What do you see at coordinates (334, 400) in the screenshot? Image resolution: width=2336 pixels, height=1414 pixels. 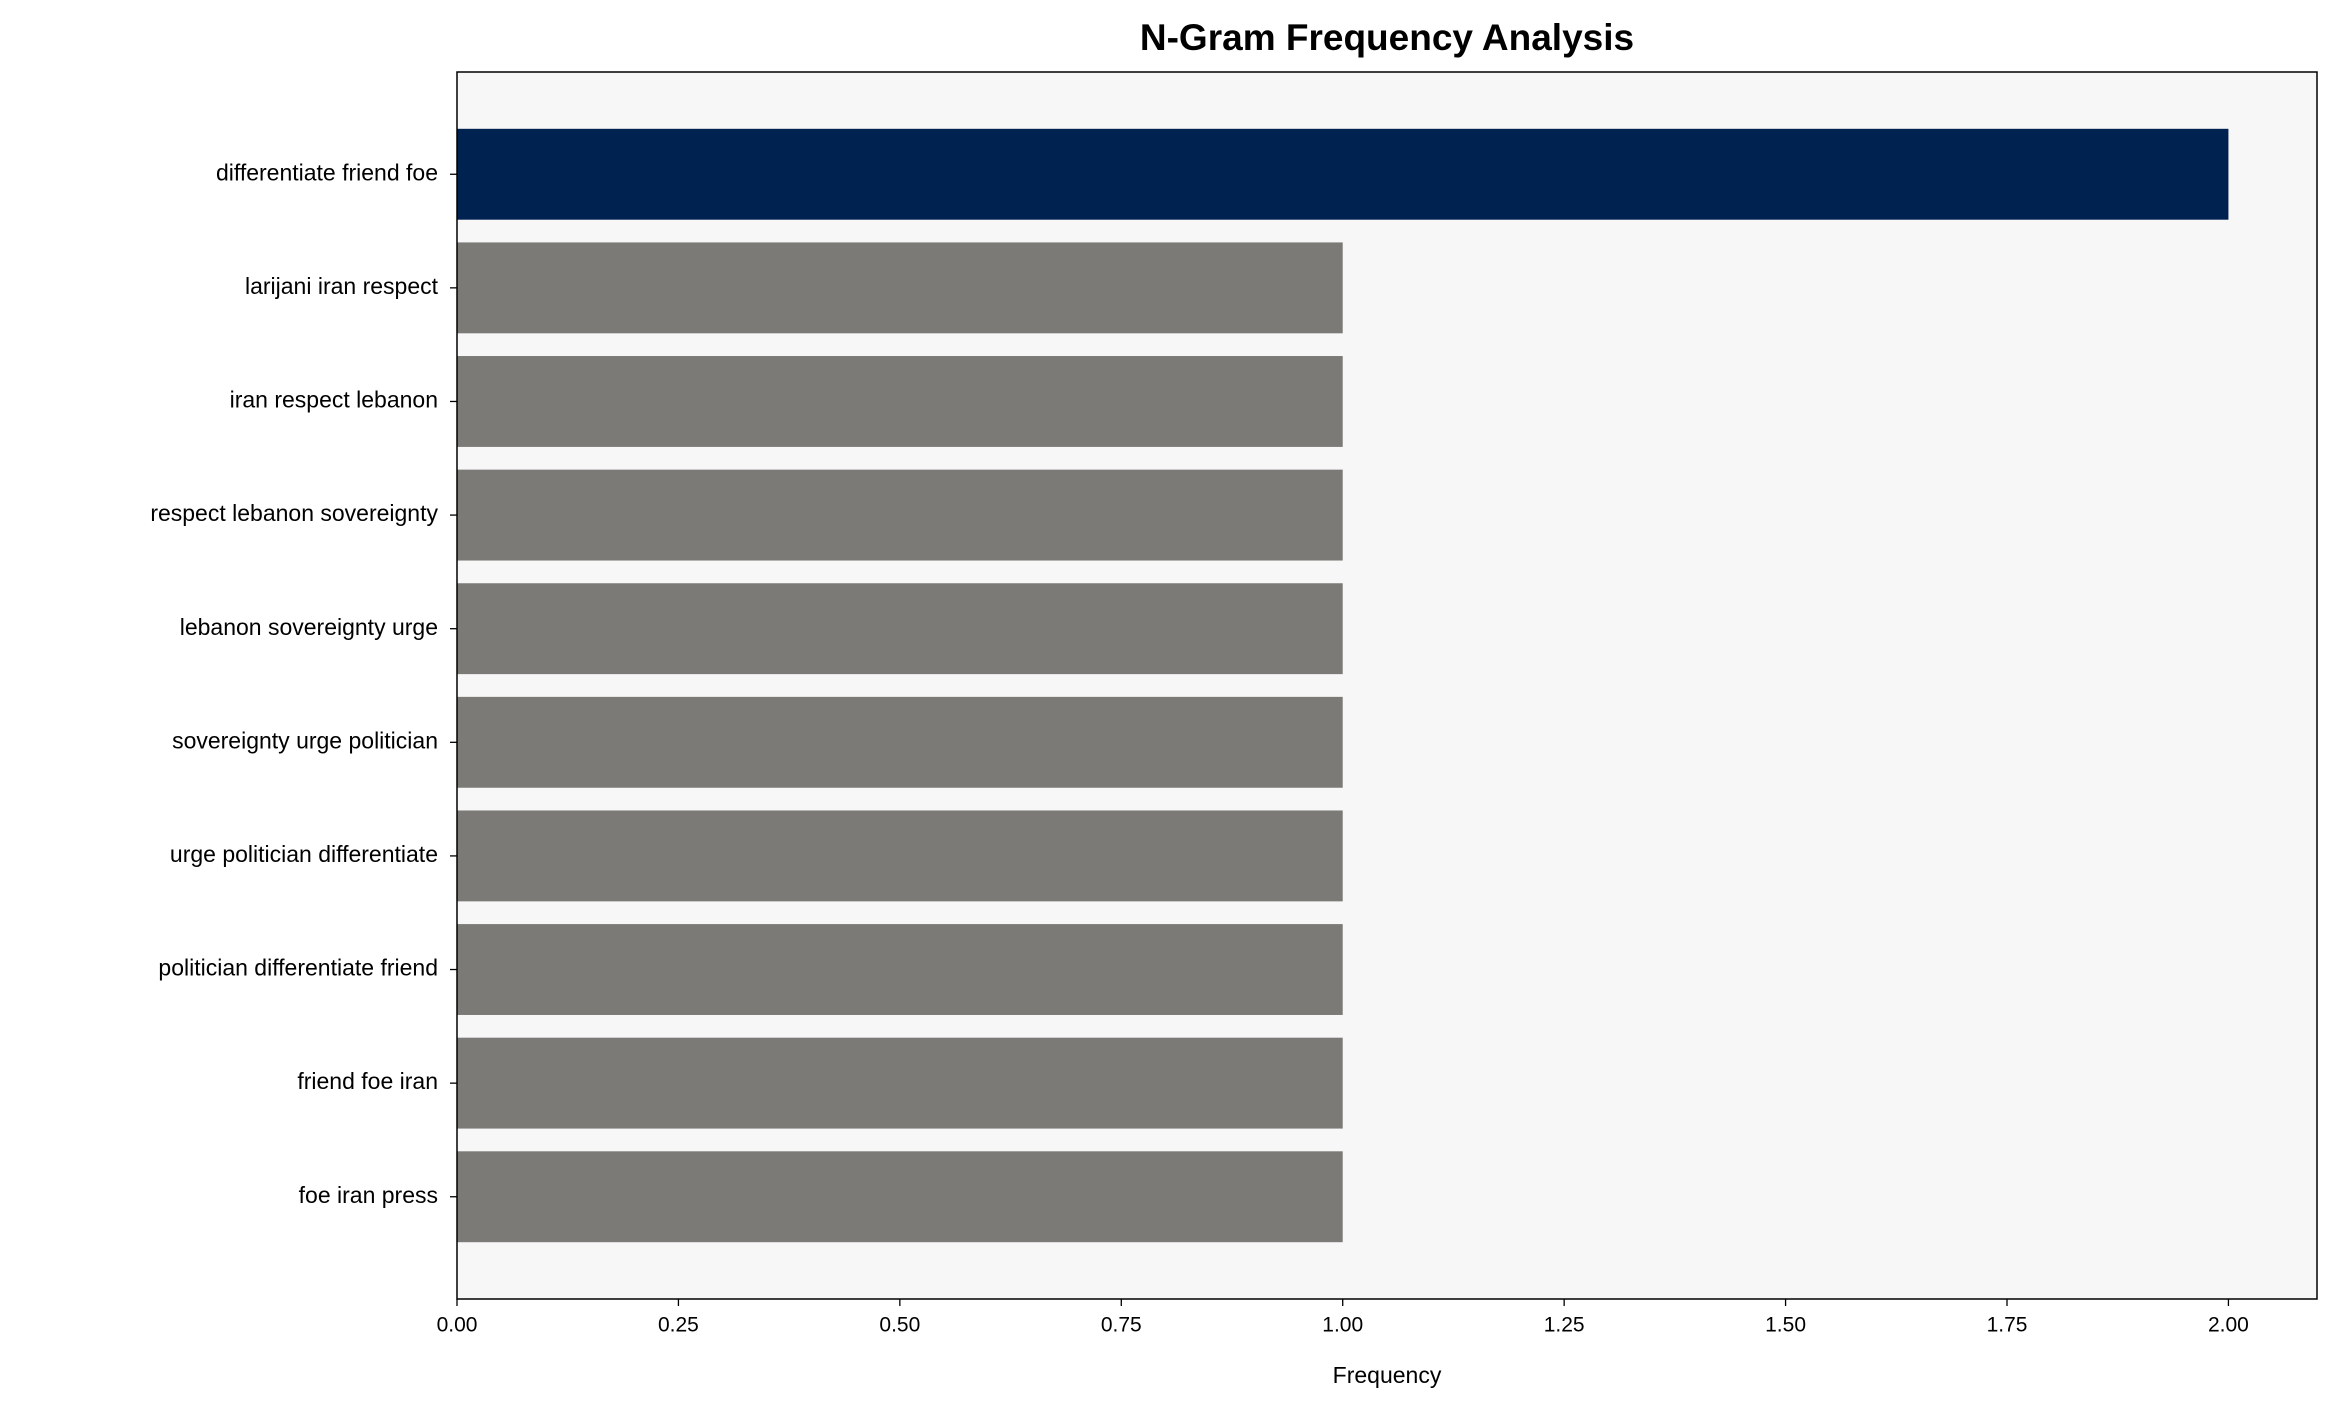 I see `y-tick-label: iran respect lebanon` at bounding box center [334, 400].